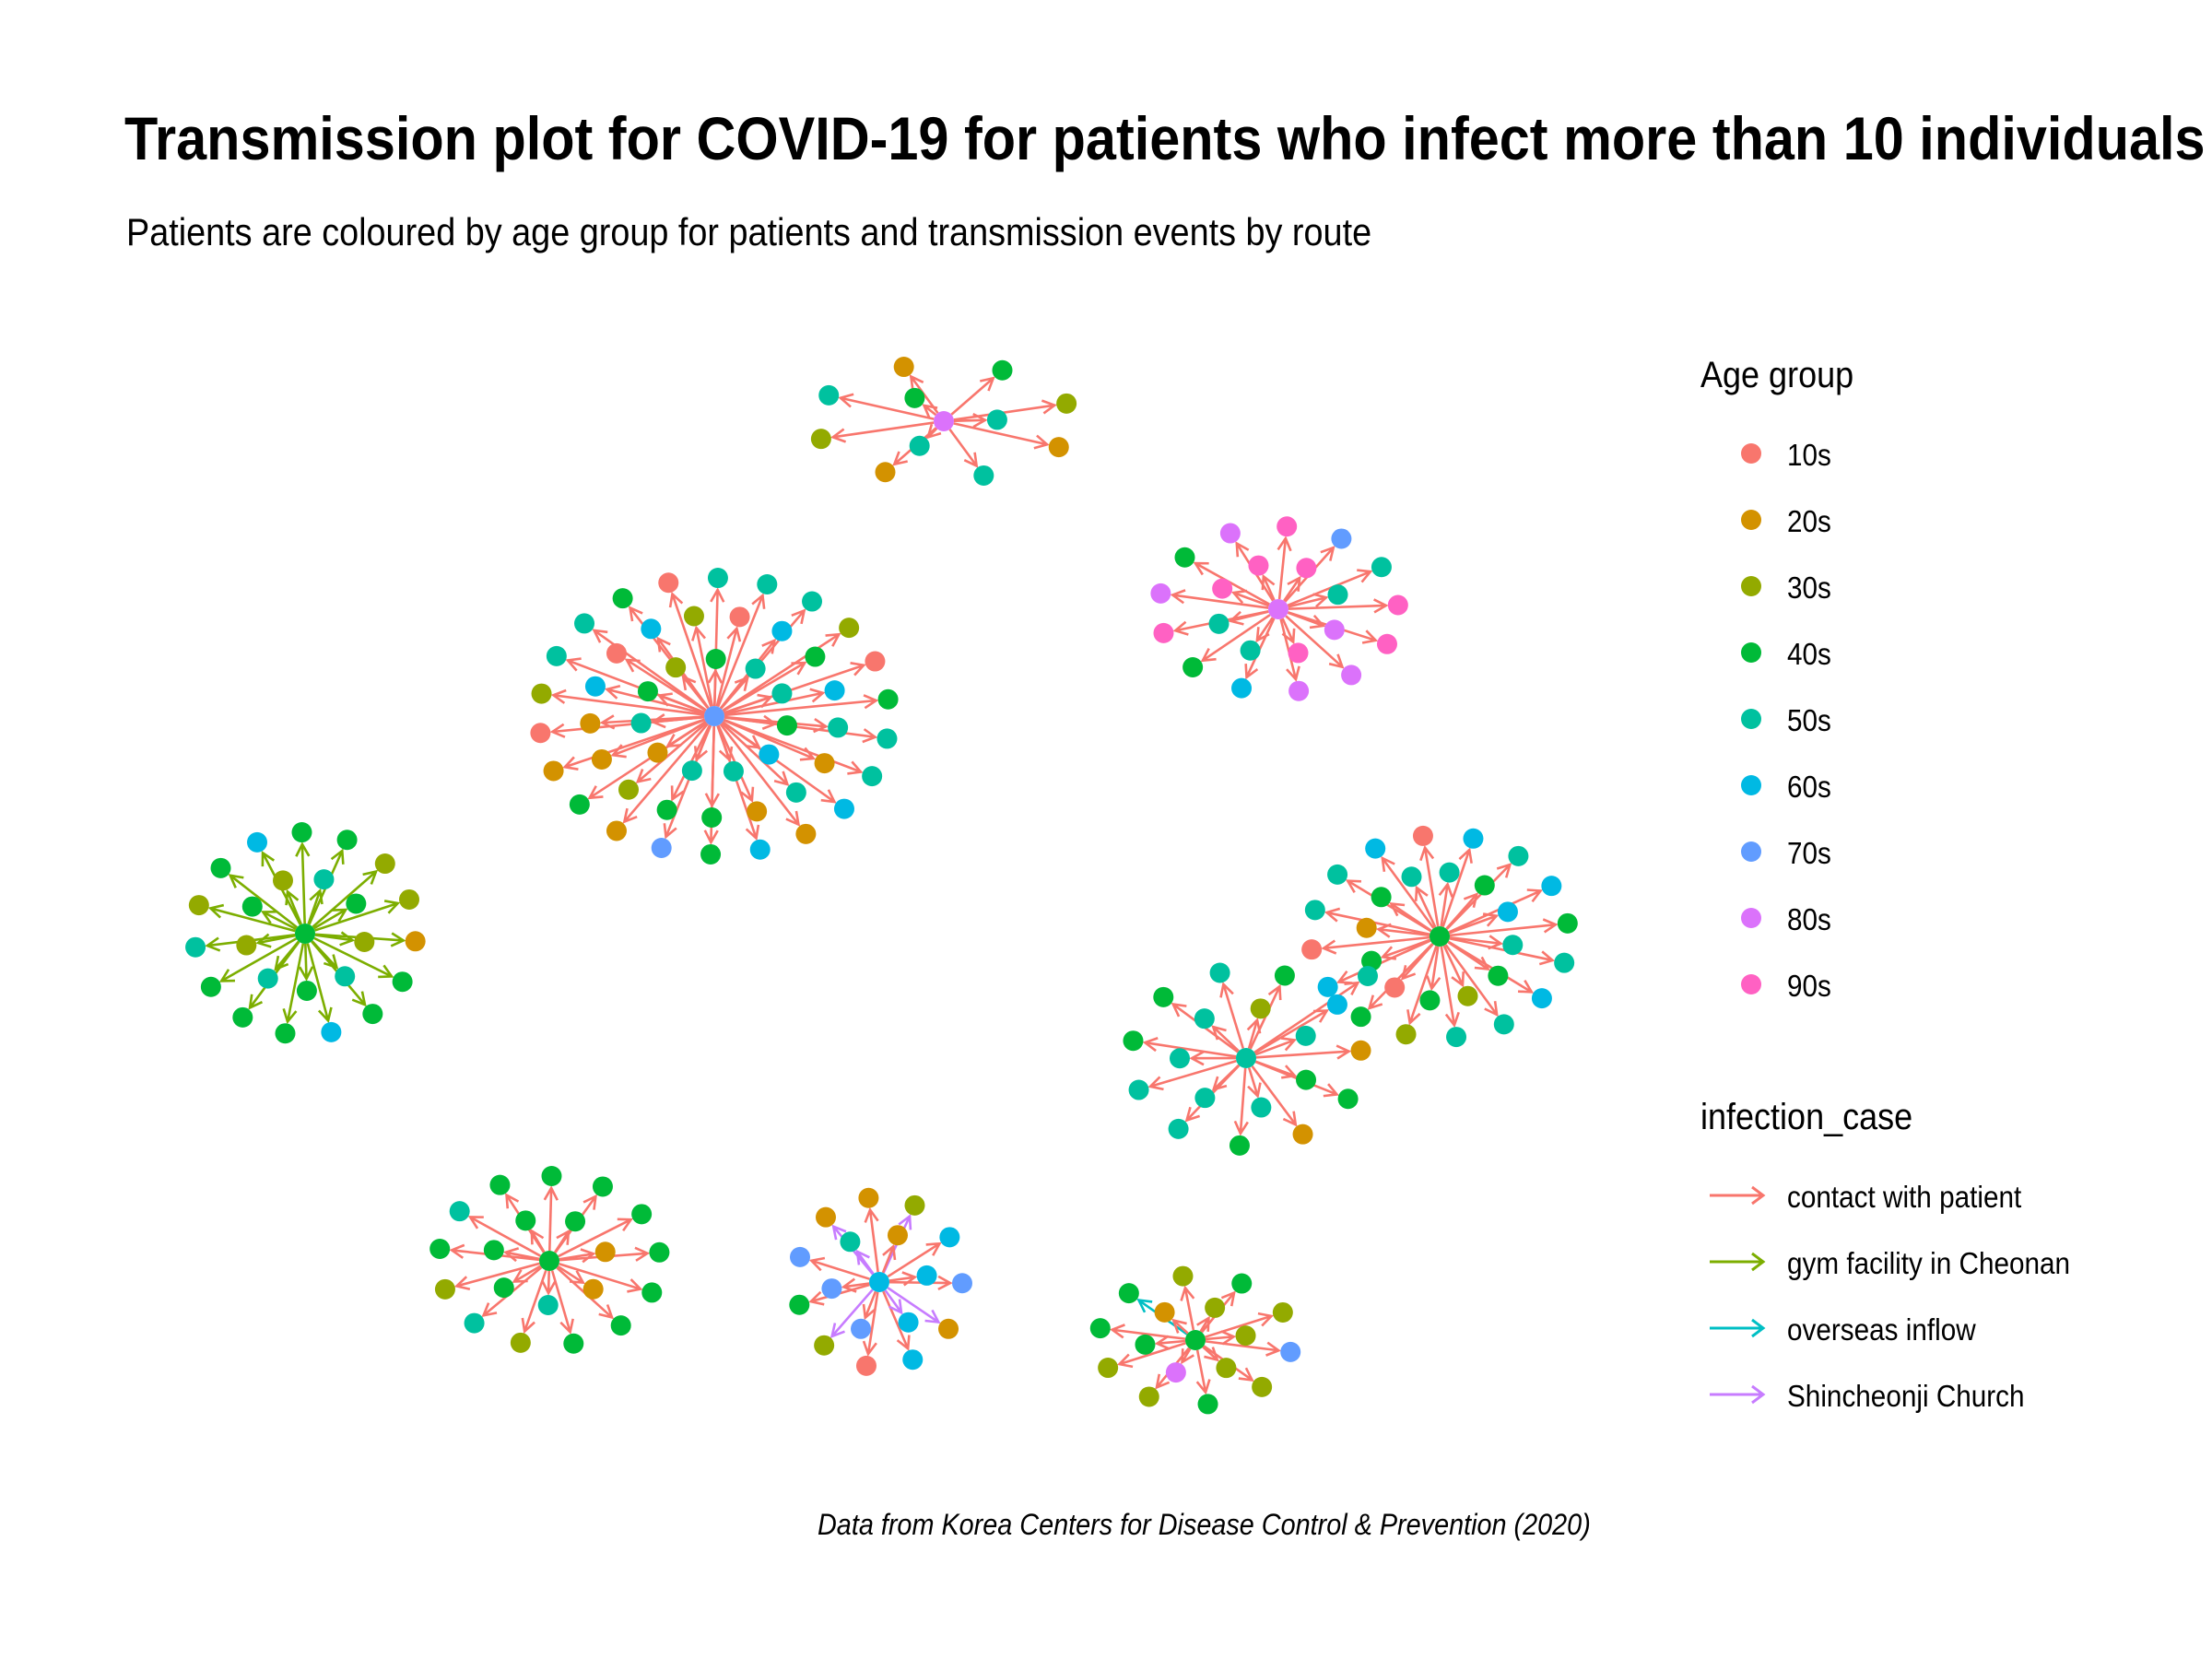  Describe the element at coordinates (1904, 1197) in the screenshot. I see `legend-label: contact with patient` at that location.